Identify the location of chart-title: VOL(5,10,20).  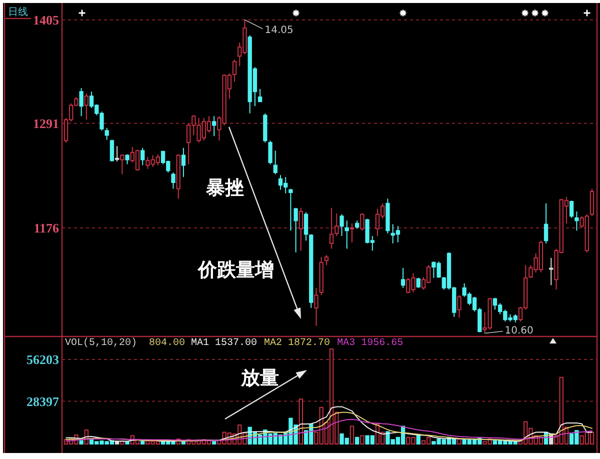
(101, 343).